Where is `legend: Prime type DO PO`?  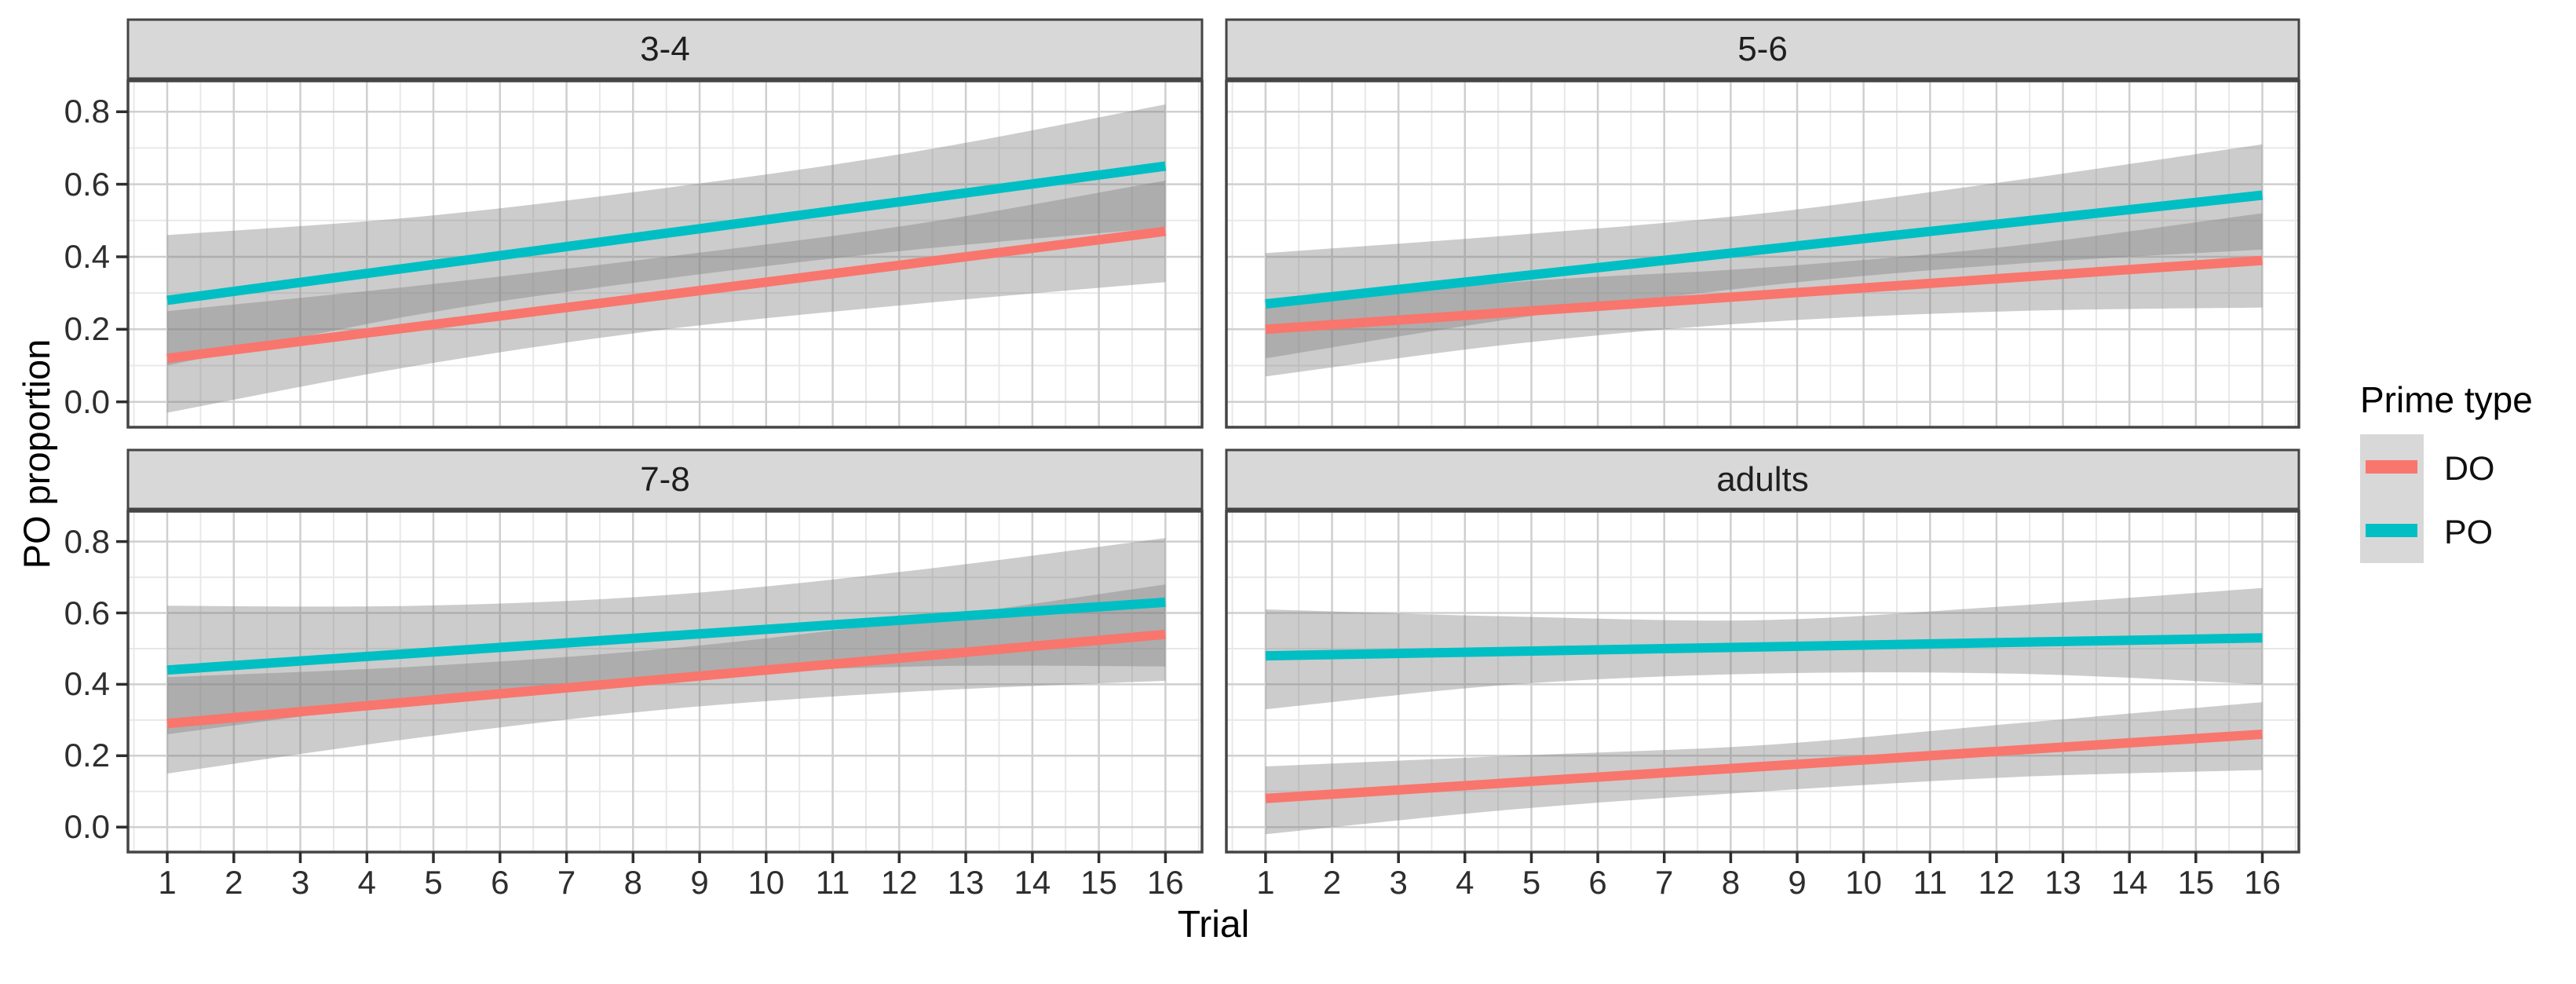 legend: Prime type DO PO is located at coordinates (2466, 489).